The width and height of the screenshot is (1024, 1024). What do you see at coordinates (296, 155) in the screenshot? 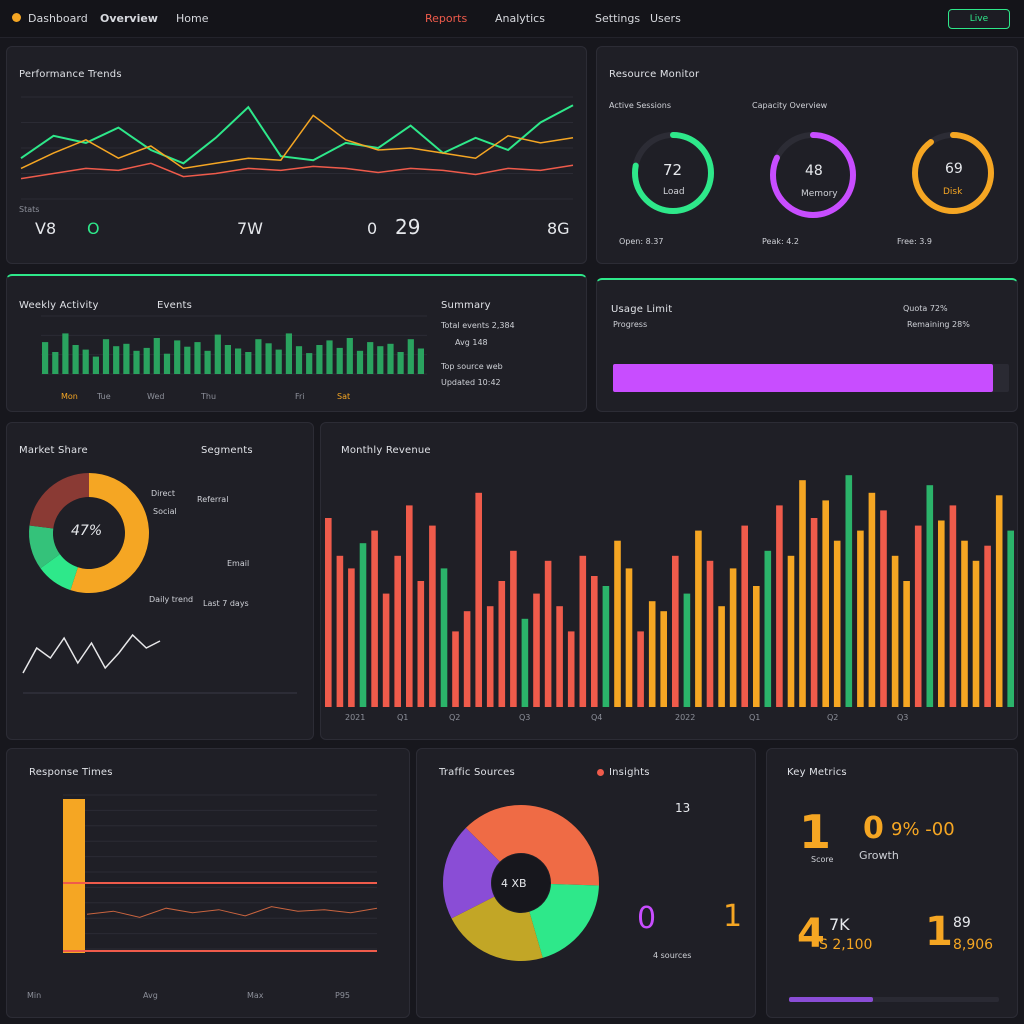
I see `trend-panel: Performance Trends Stats V8 O 7W 0 29 8G` at bounding box center [296, 155].